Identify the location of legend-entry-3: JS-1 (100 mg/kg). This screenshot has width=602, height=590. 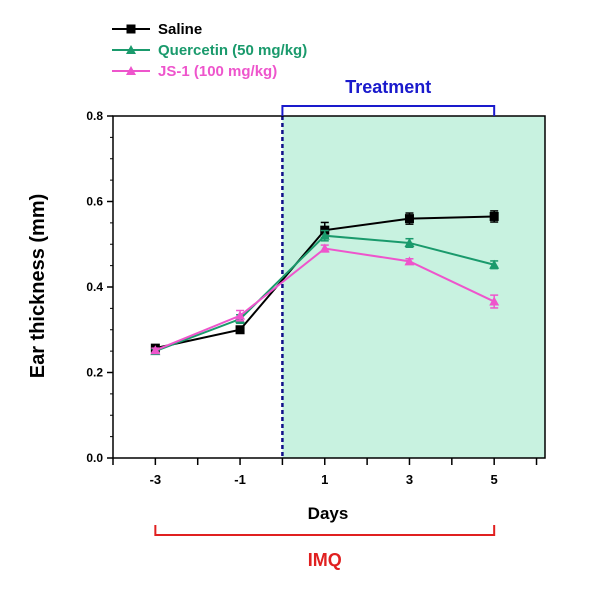
(194, 71).